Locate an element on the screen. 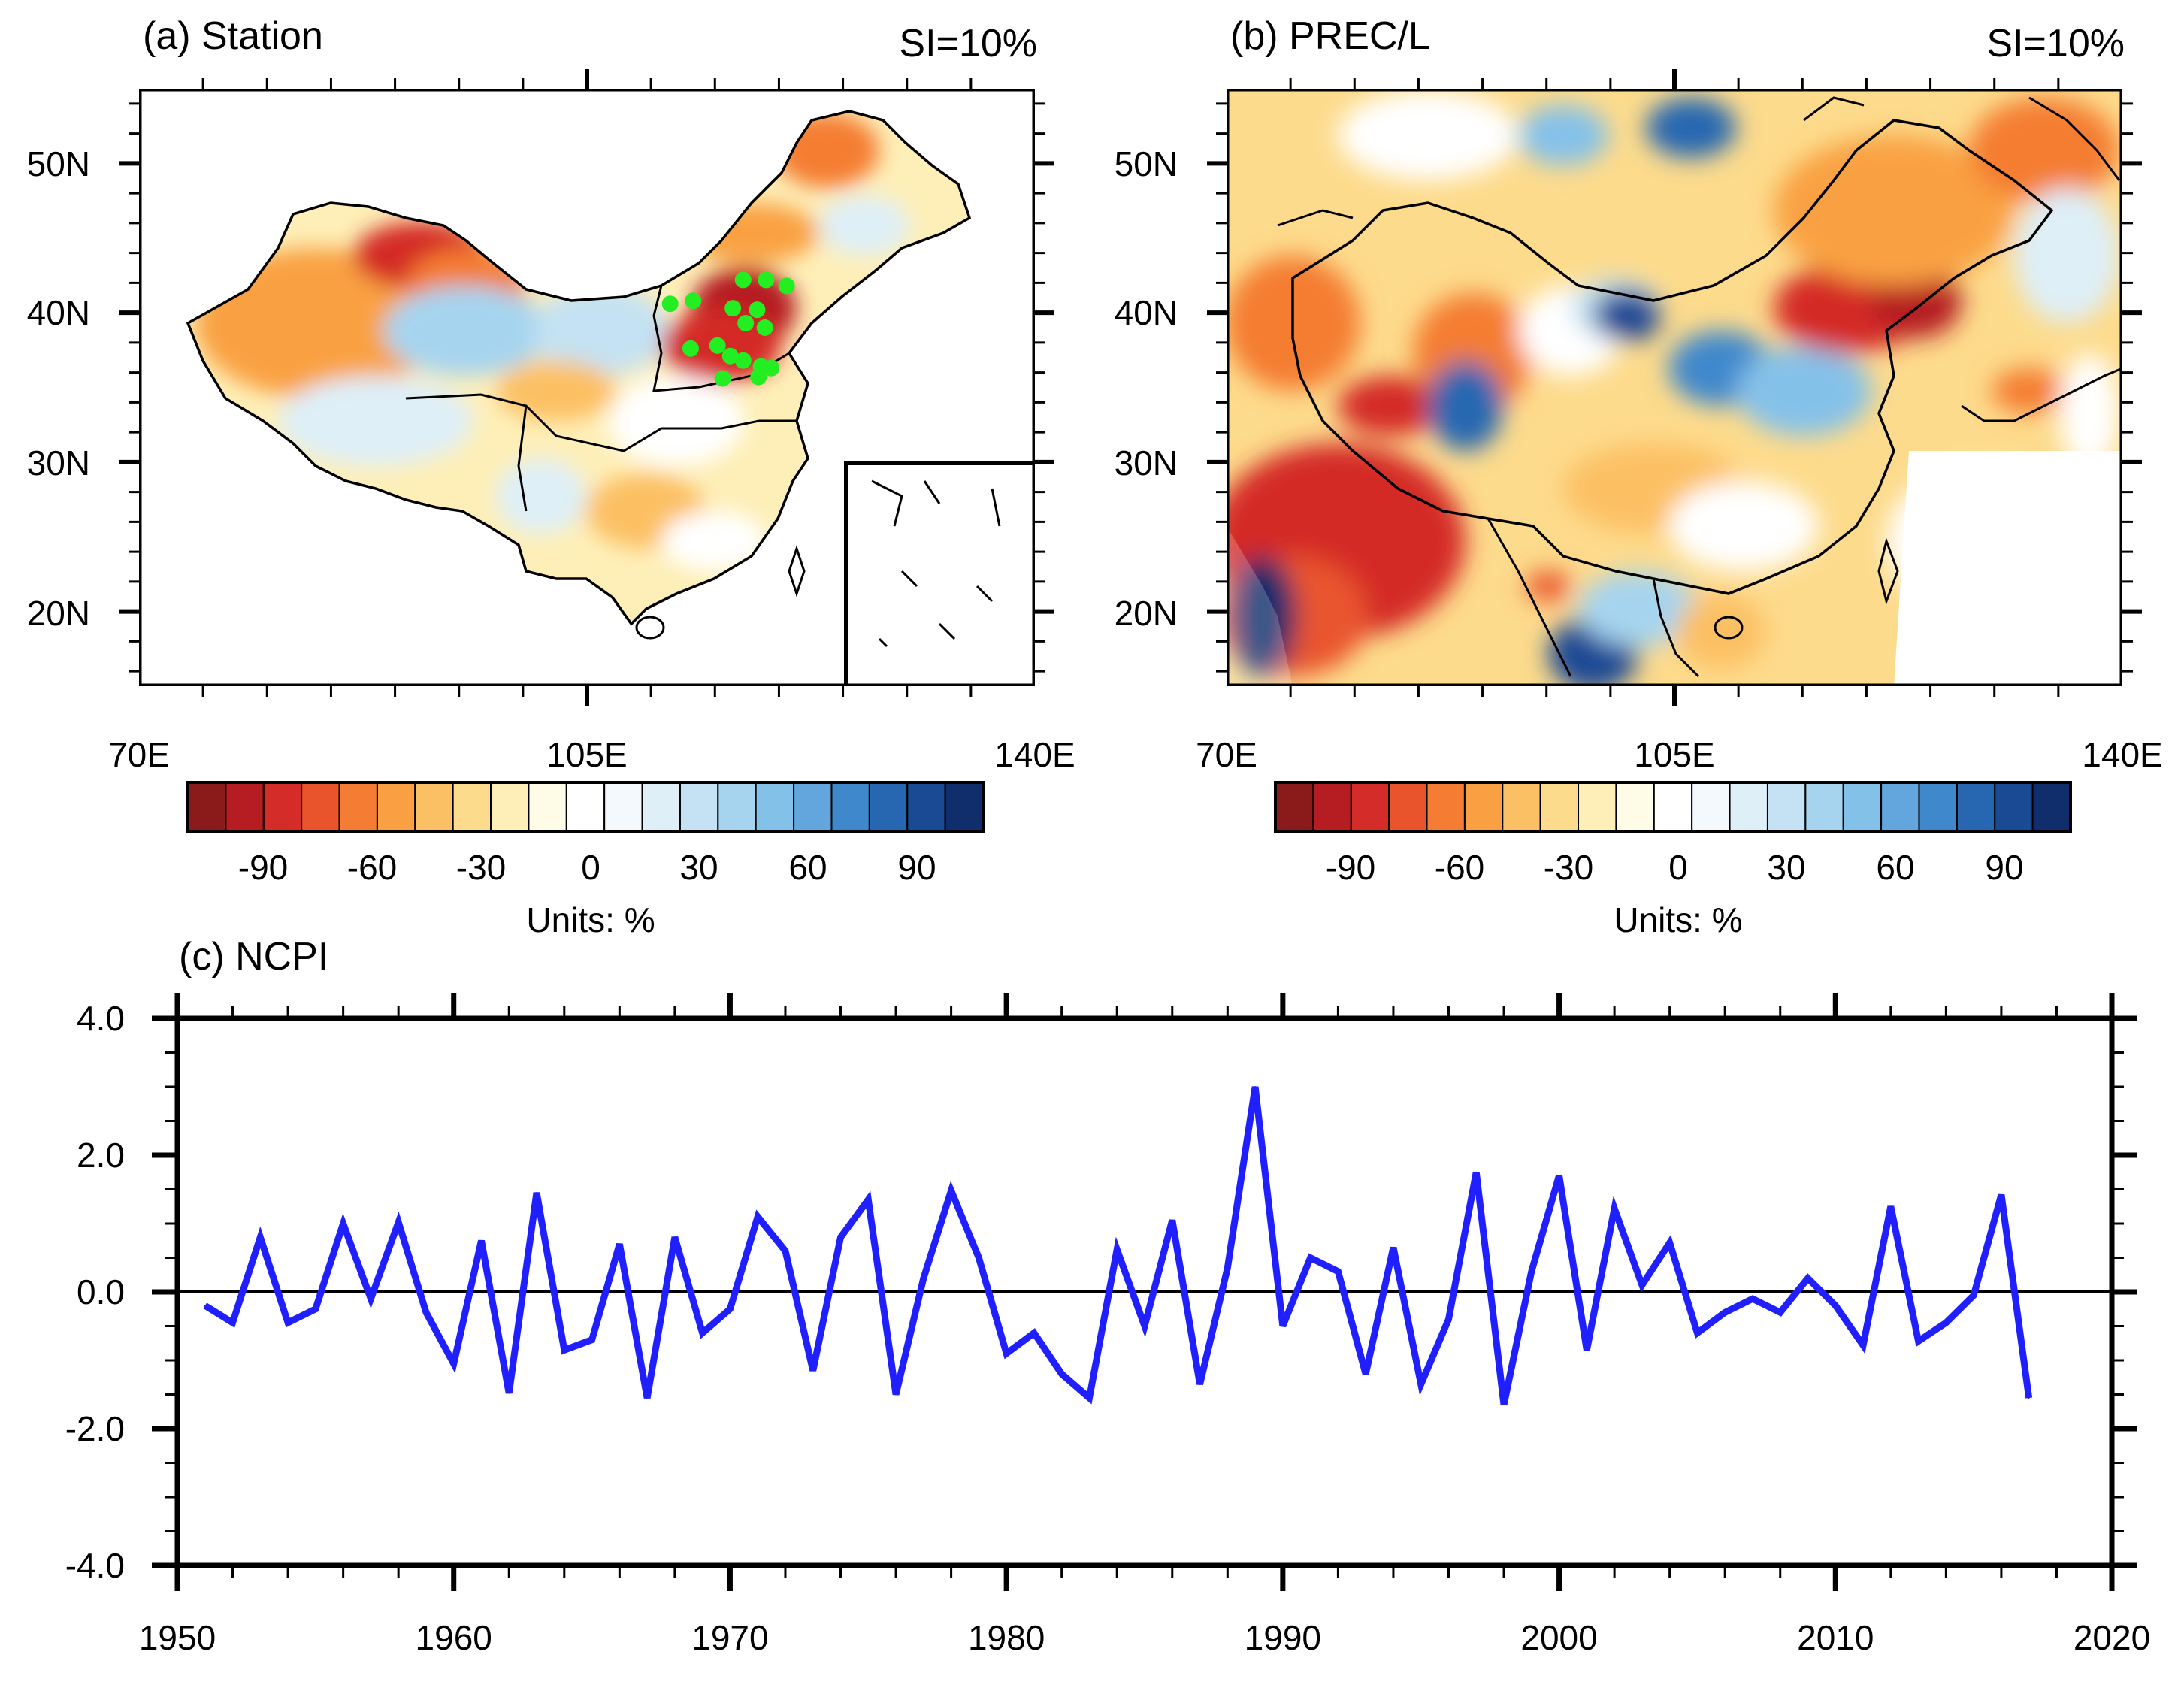  colorbar-b-tick: -60 is located at coordinates (1459, 867).